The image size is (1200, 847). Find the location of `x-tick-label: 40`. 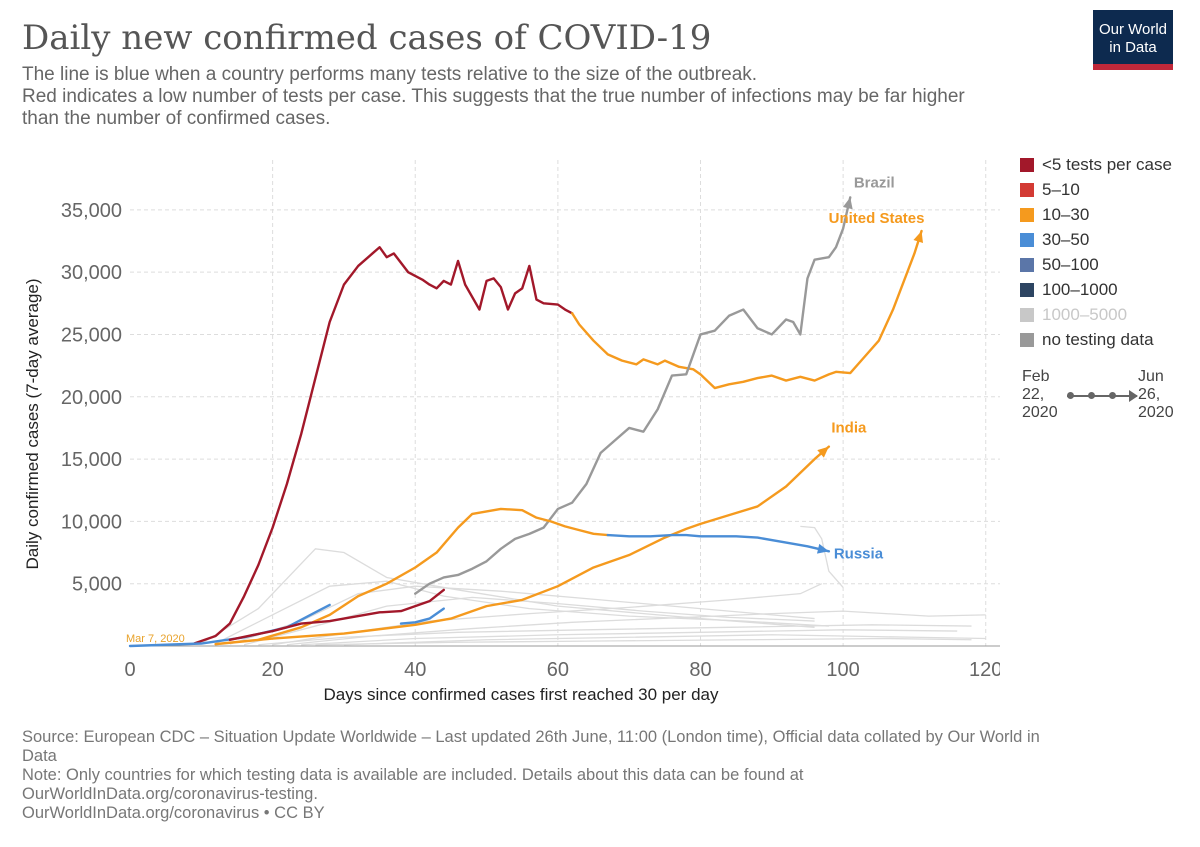

x-tick-label: 40 is located at coordinates (415, 670).